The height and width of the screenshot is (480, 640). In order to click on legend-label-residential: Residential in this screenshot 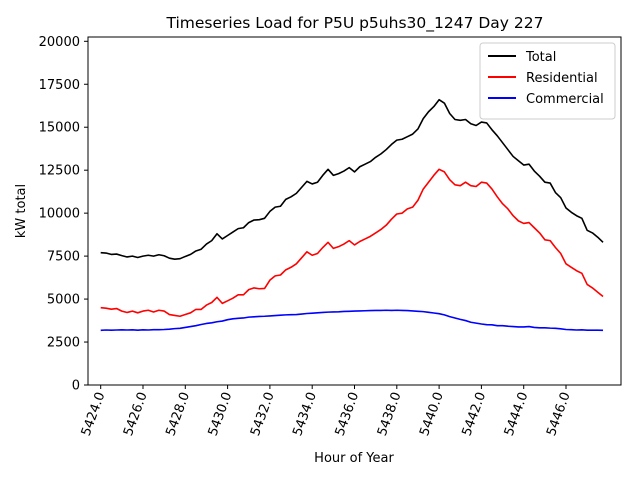, I will do `click(562, 78)`.